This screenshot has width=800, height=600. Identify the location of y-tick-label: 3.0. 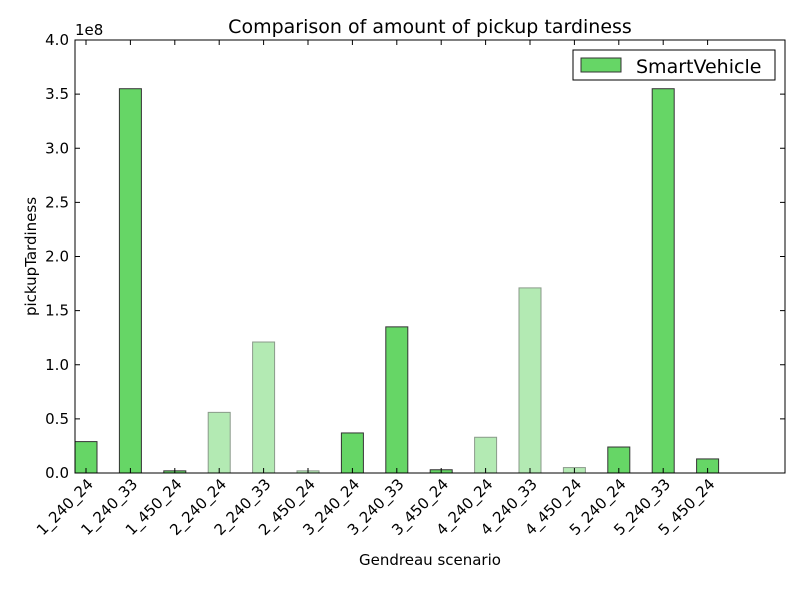
(57, 148).